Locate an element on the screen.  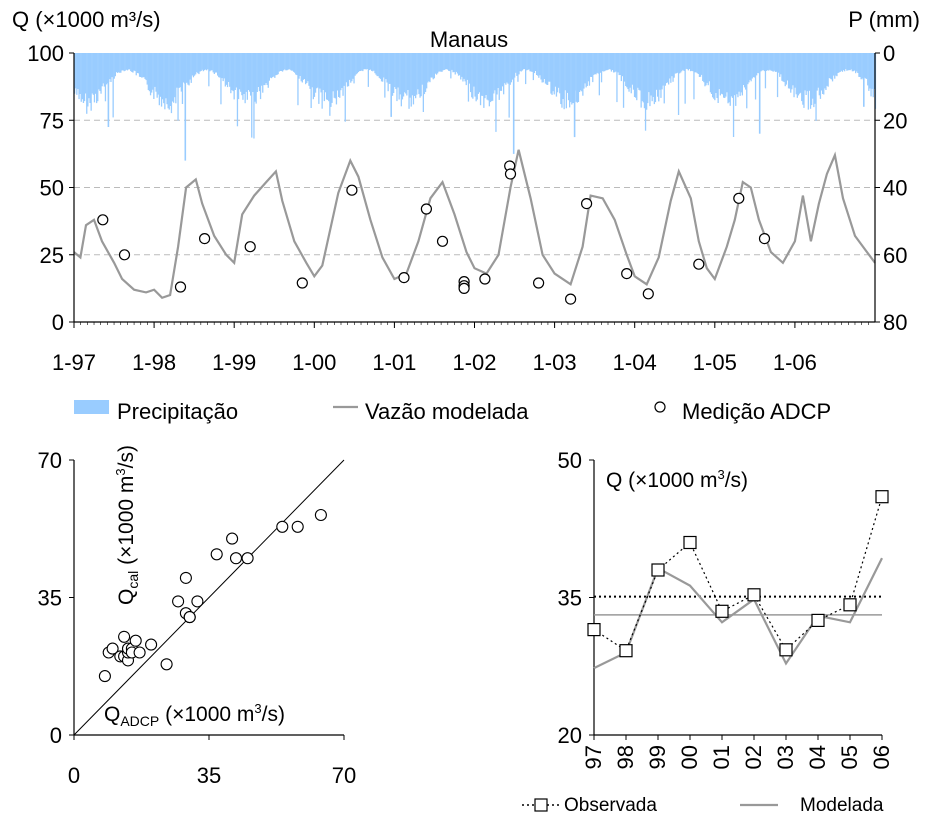
x-tick-label: 1-98 is located at coordinates (154, 362).